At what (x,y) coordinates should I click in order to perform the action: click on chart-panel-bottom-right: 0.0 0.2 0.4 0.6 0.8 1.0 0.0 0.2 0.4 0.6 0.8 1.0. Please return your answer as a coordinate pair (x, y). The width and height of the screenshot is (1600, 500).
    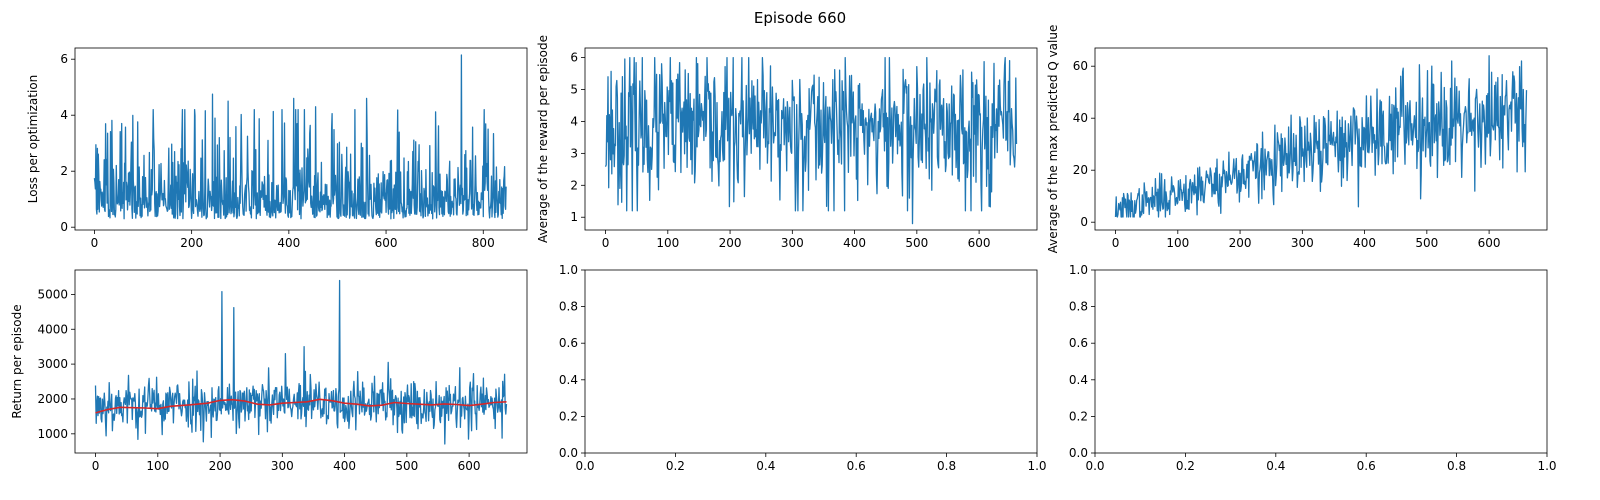
    Looking at the image, I should click on (1313, 368).